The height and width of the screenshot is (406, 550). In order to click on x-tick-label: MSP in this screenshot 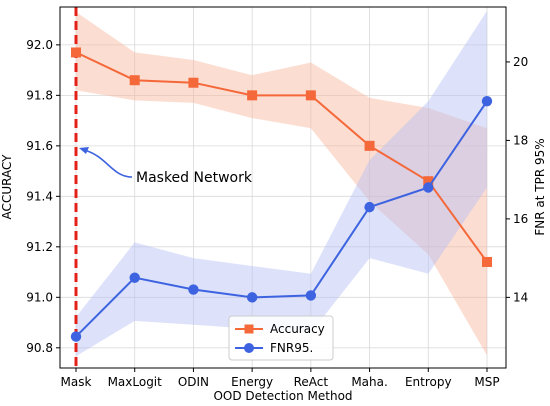, I will do `click(486, 382)`.